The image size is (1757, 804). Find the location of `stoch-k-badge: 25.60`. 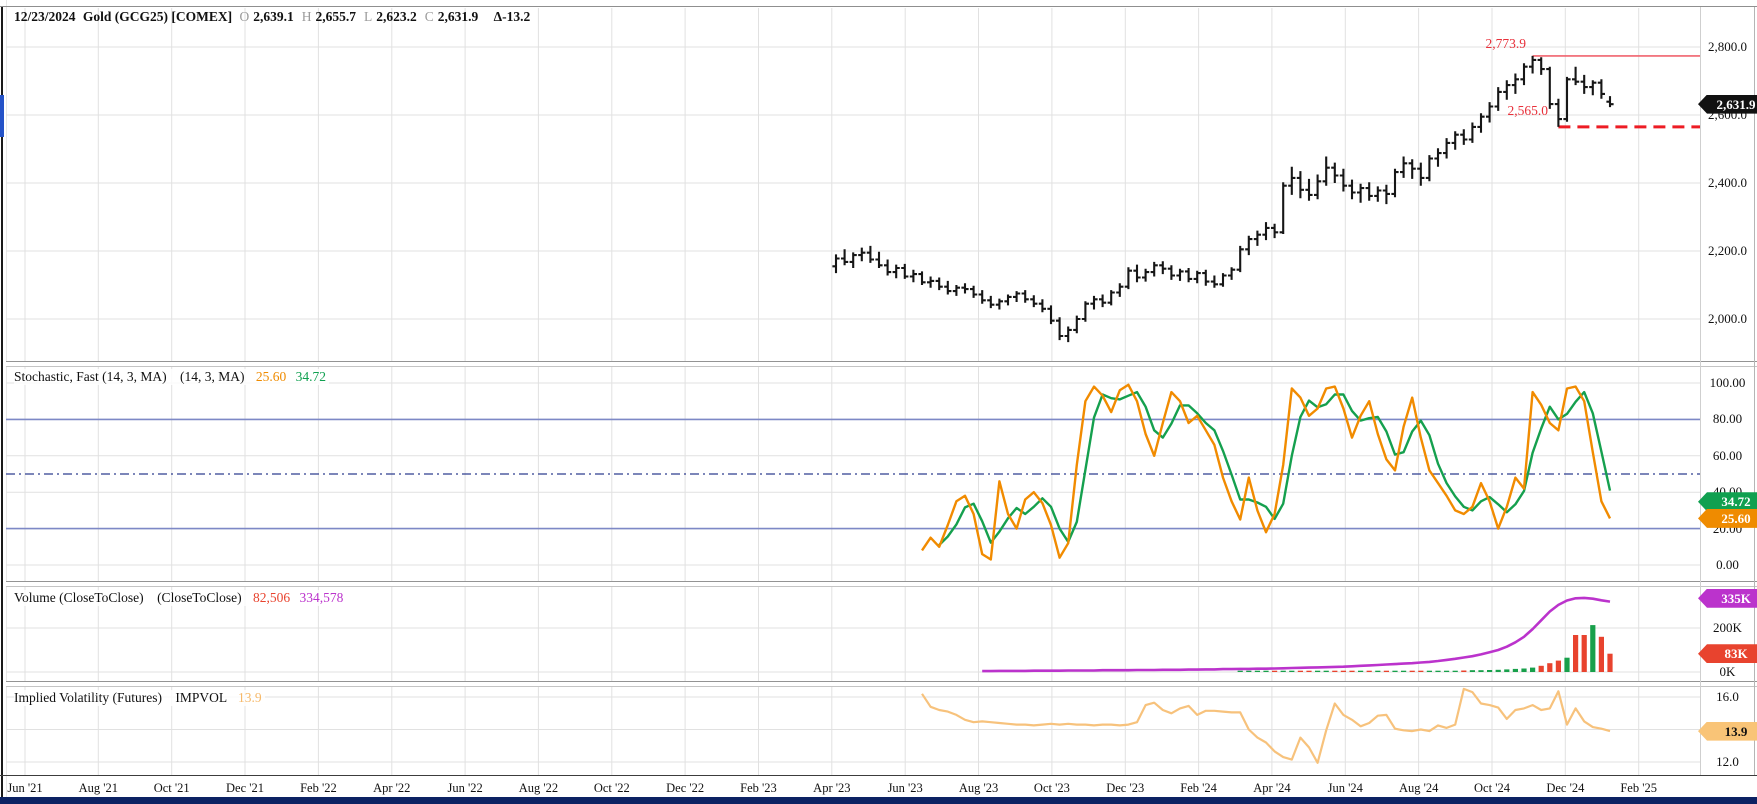

stoch-k-badge: 25.60 is located at coordinates (1727, 518).